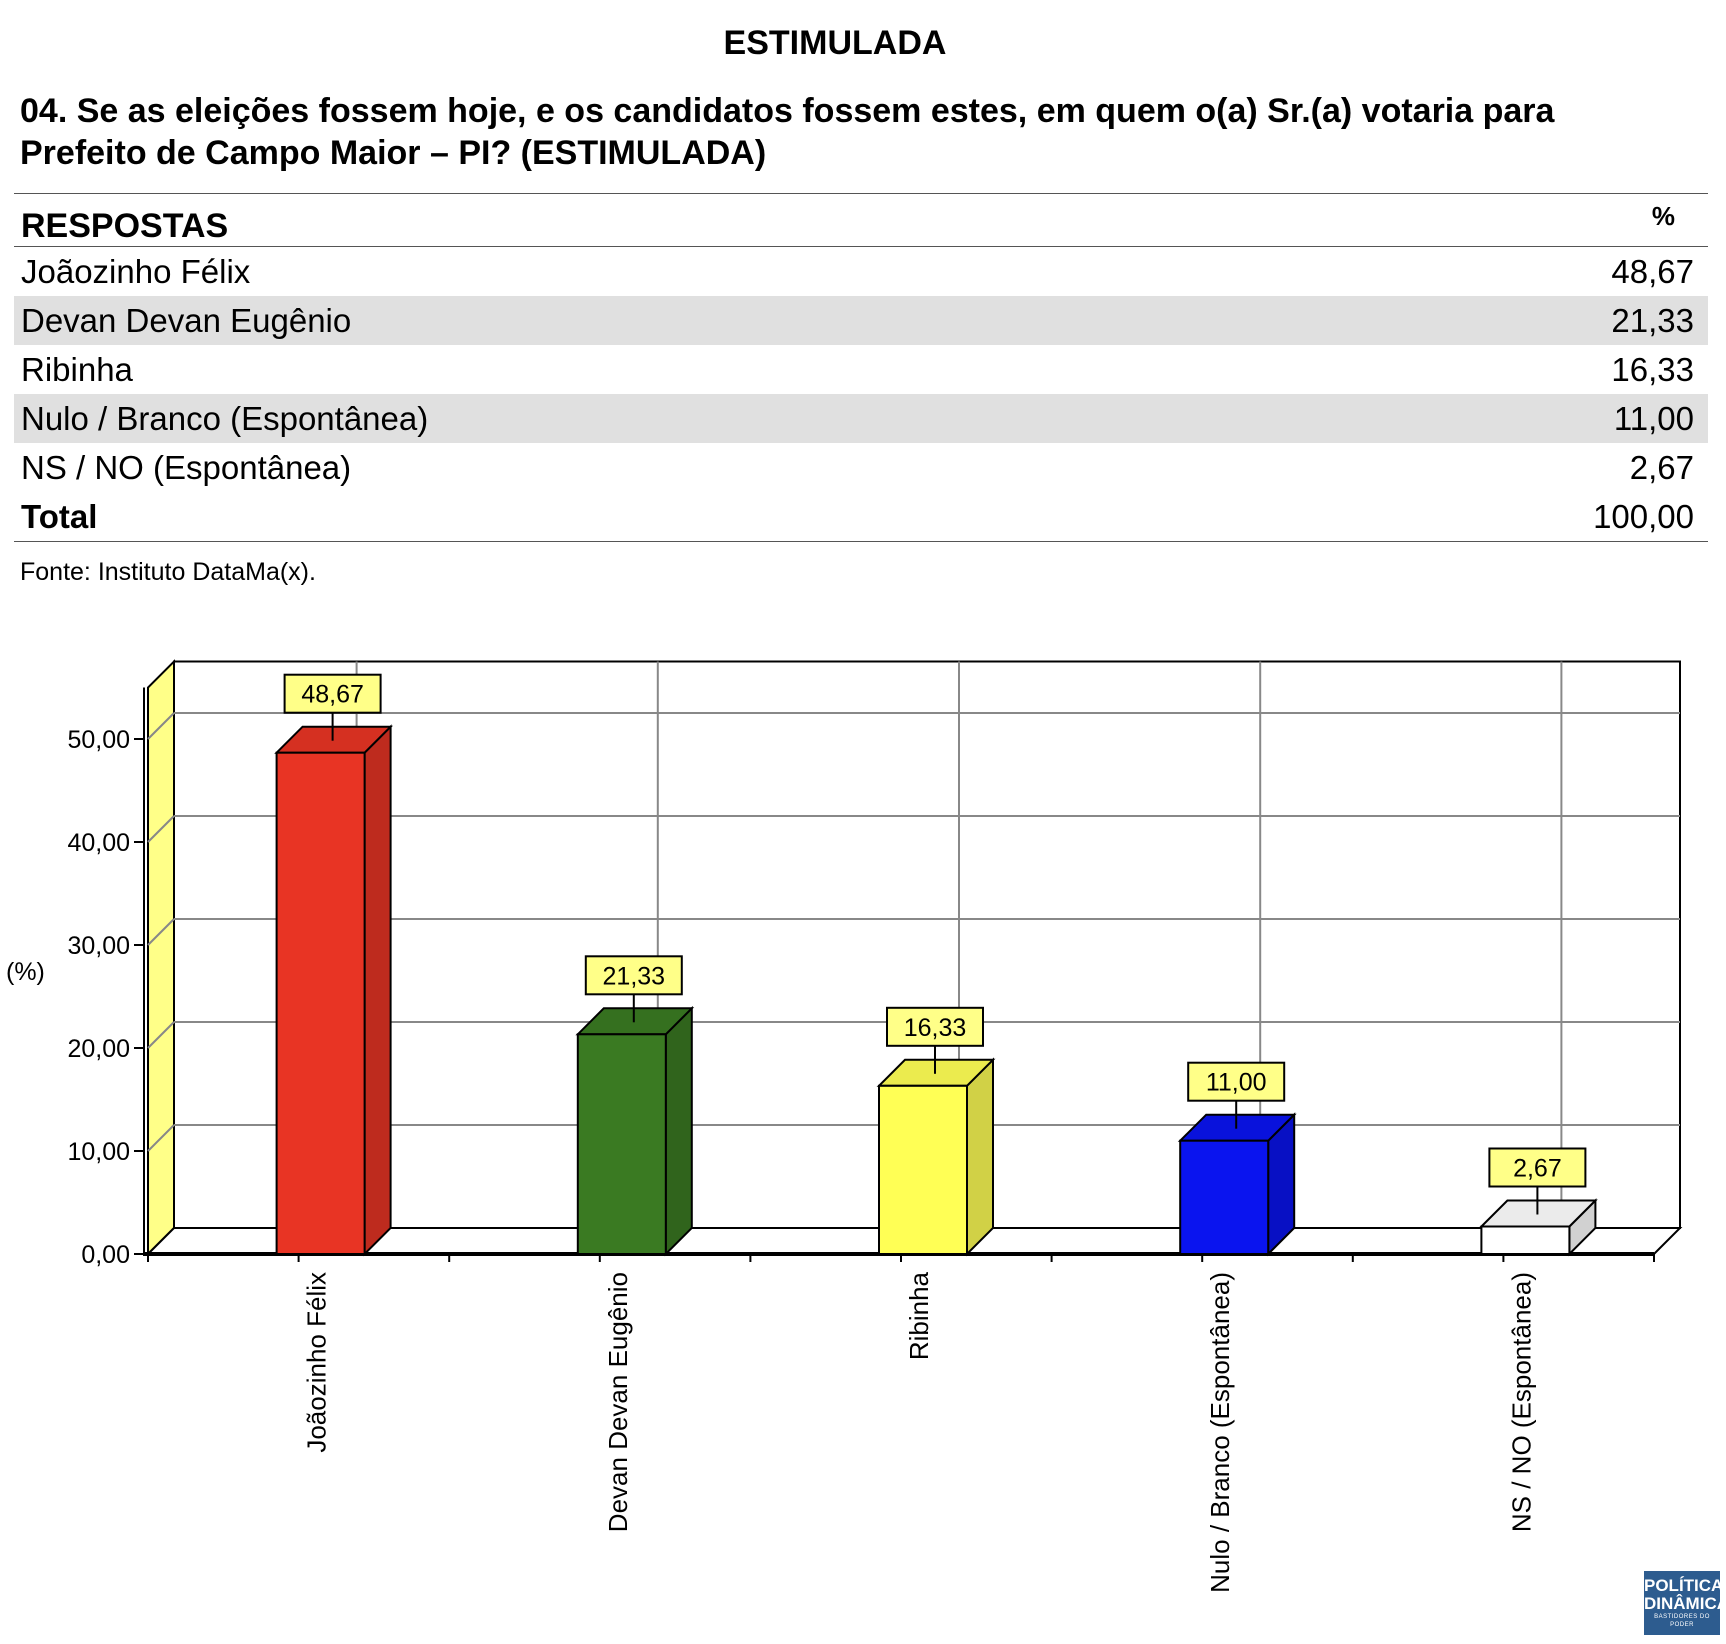 Image resolution: width=1726 pixels, height=1644 pixels. What do you see at coordinates (1220, 1432) in the screenshot?
I see `category-label: Nulo / Branco (Espontânea)` at bounding box center [1220, 1432].